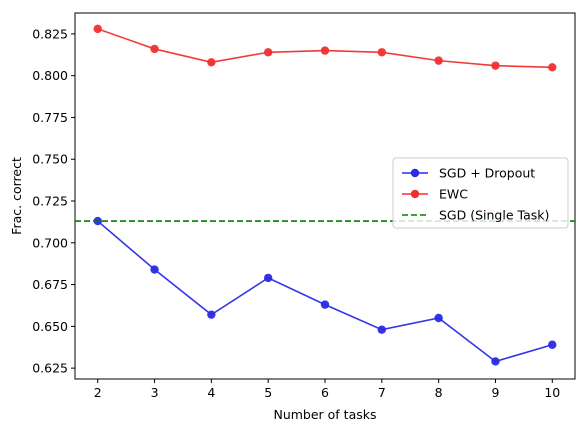  I want to click on x-tick-label: 10, so click(552, 392).